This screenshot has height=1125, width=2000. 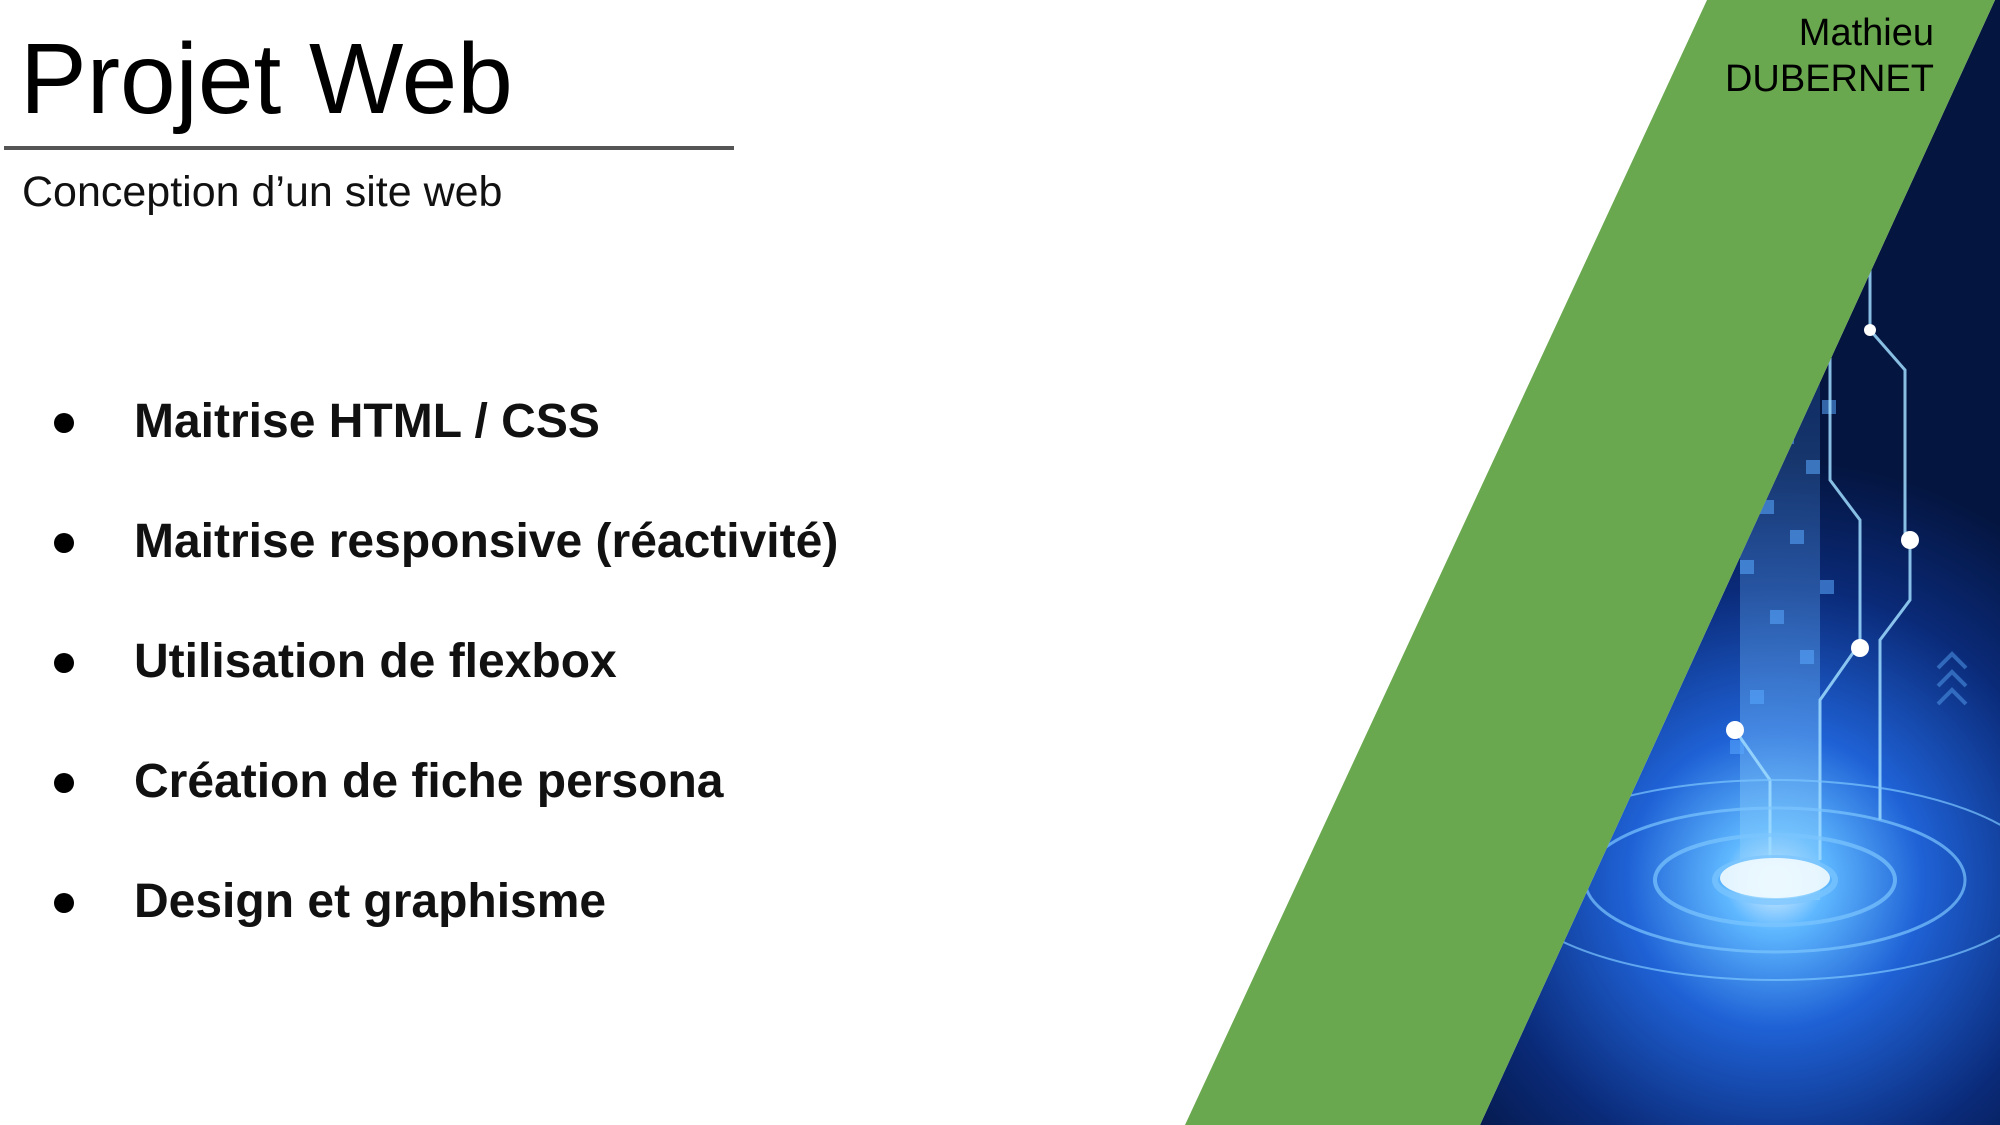 What do you see at coordinates (486, 541) in the screenshot?
I see `bullet-text: Maitrise responsive (réactivité)` at bounding box center [486, 541].